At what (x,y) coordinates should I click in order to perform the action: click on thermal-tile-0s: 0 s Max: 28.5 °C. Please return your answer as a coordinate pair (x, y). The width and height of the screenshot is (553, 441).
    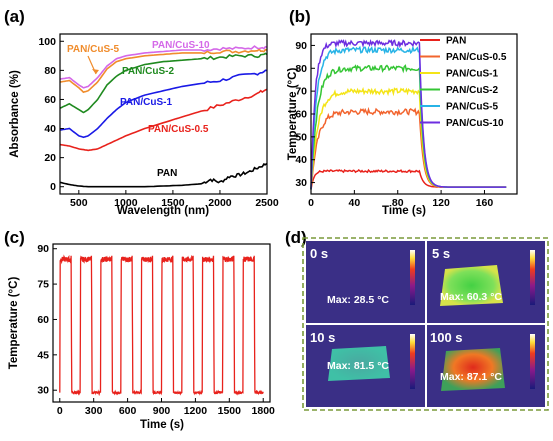
    Looking at the image, I should click on (365, 282).